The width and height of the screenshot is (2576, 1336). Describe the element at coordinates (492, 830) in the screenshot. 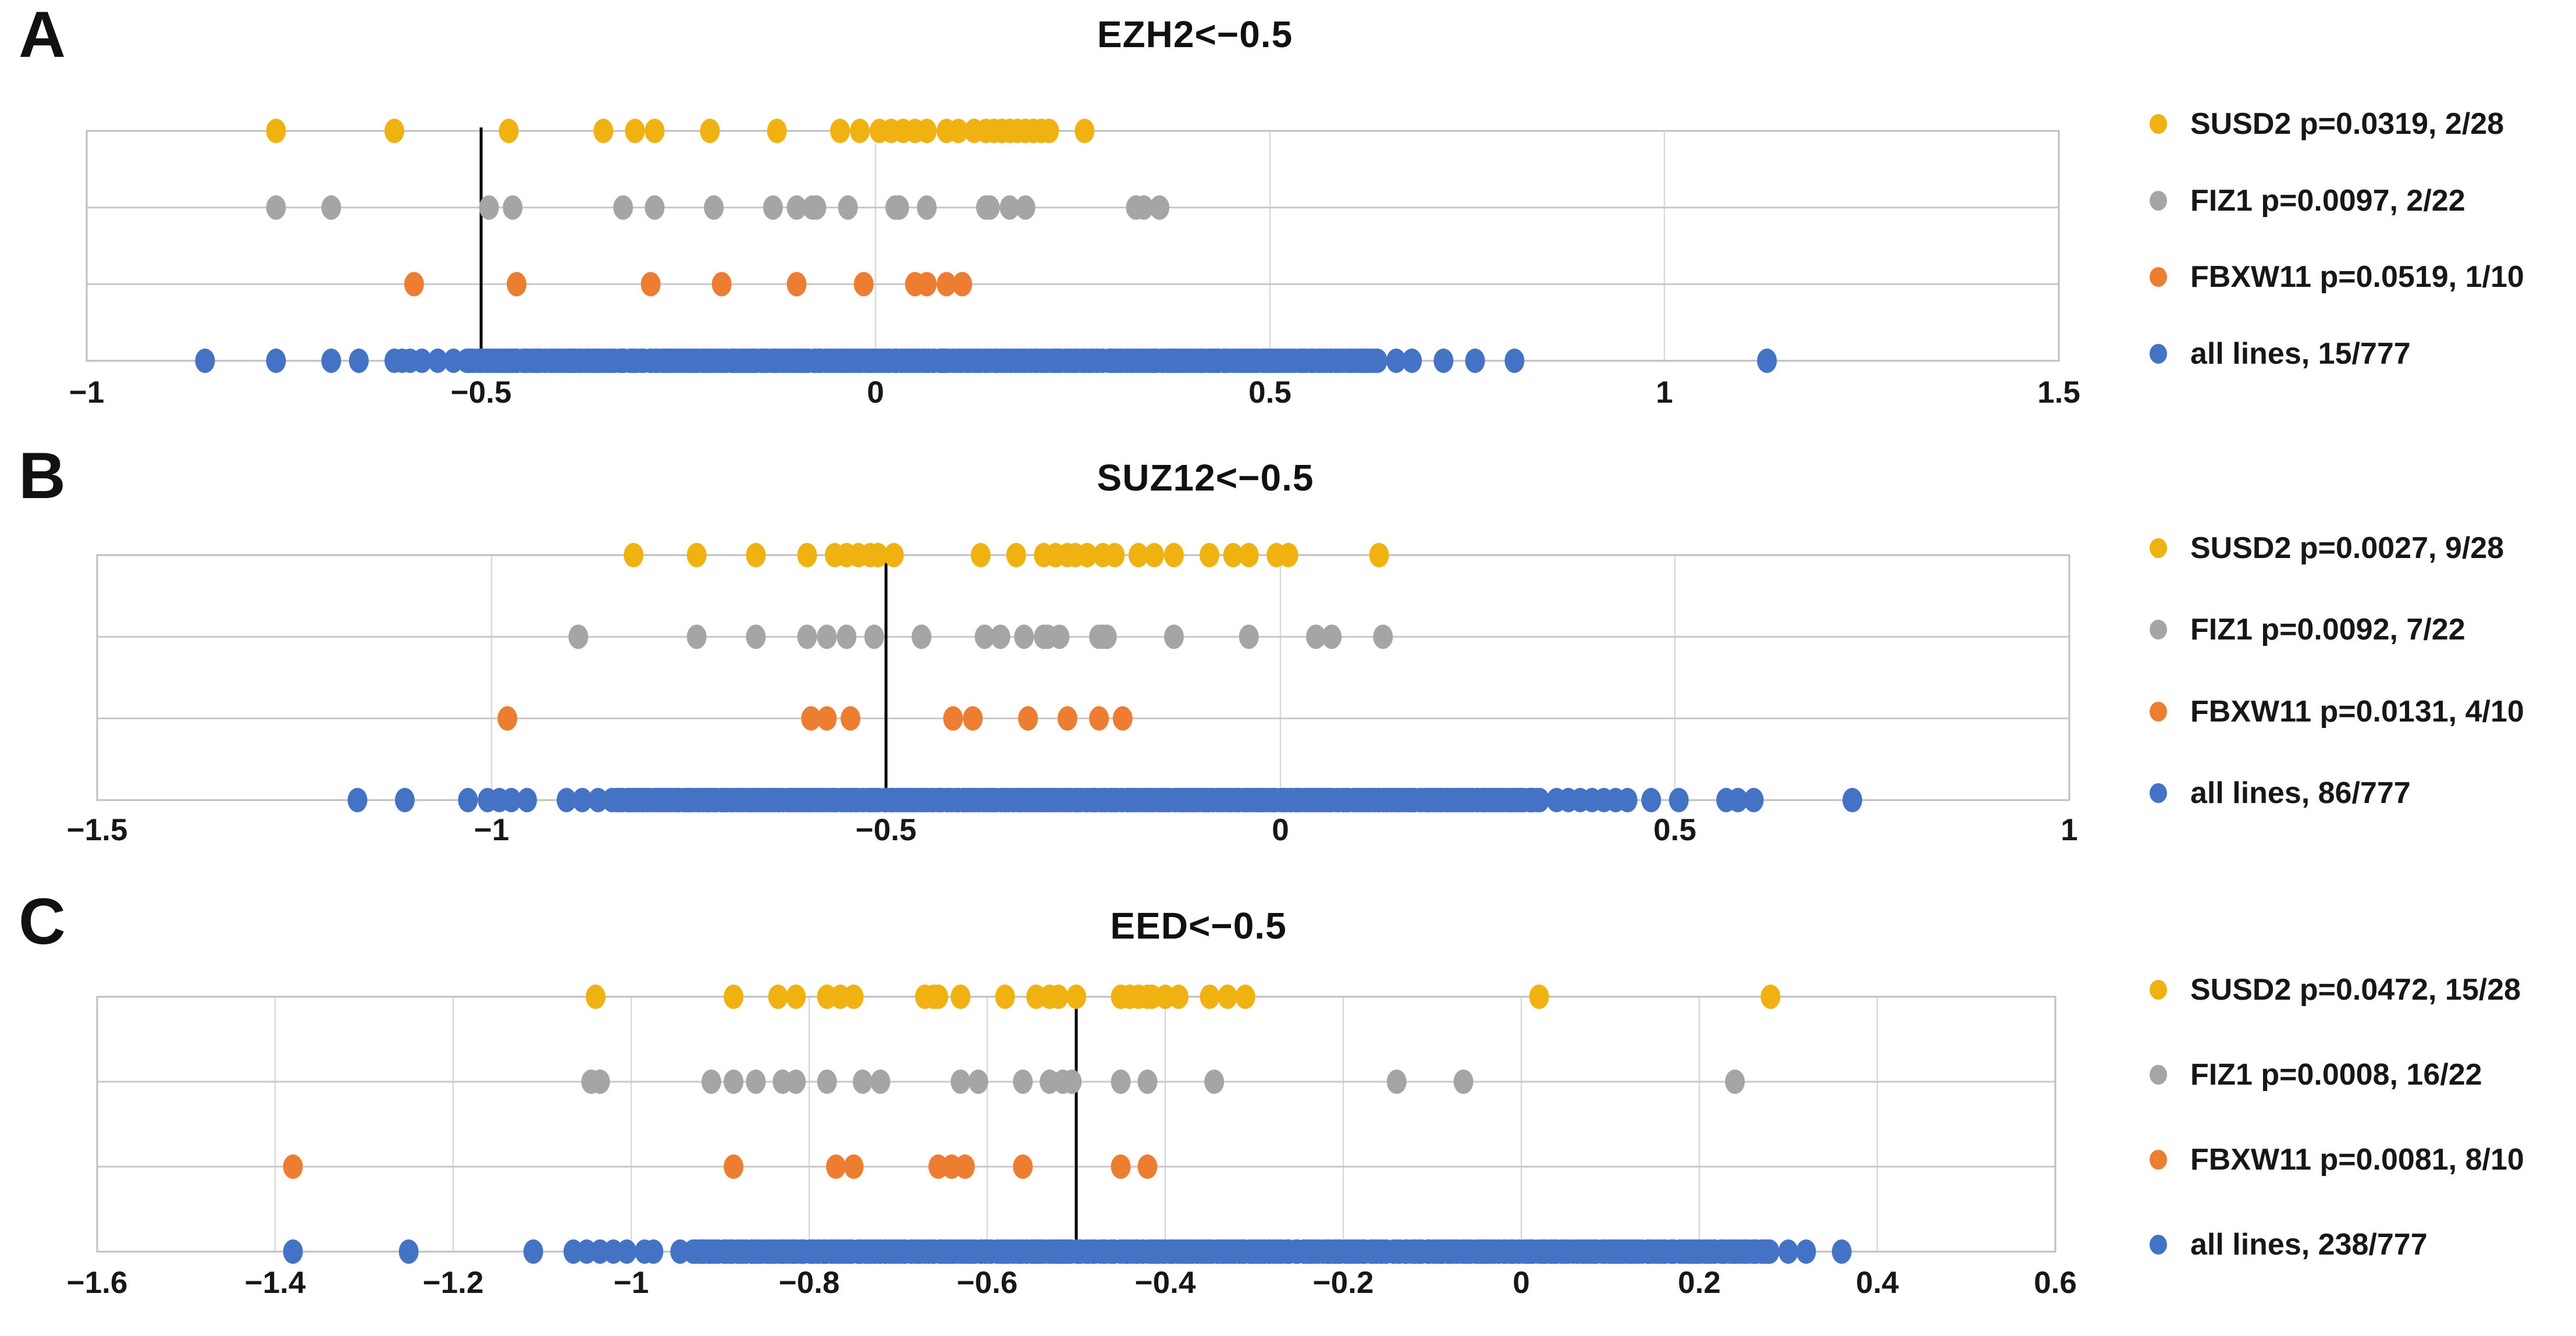

I see `x-tick-label: −1` at that location.